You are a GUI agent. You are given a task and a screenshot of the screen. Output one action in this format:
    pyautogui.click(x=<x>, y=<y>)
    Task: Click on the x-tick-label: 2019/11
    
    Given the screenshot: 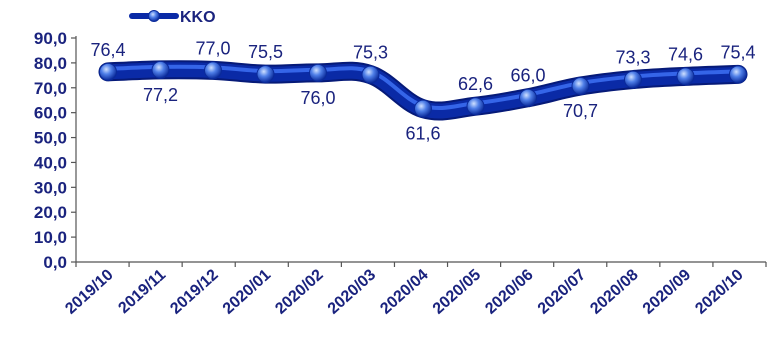 What is the action you would take?
    pyautogui.click(x=142, y=291)
    